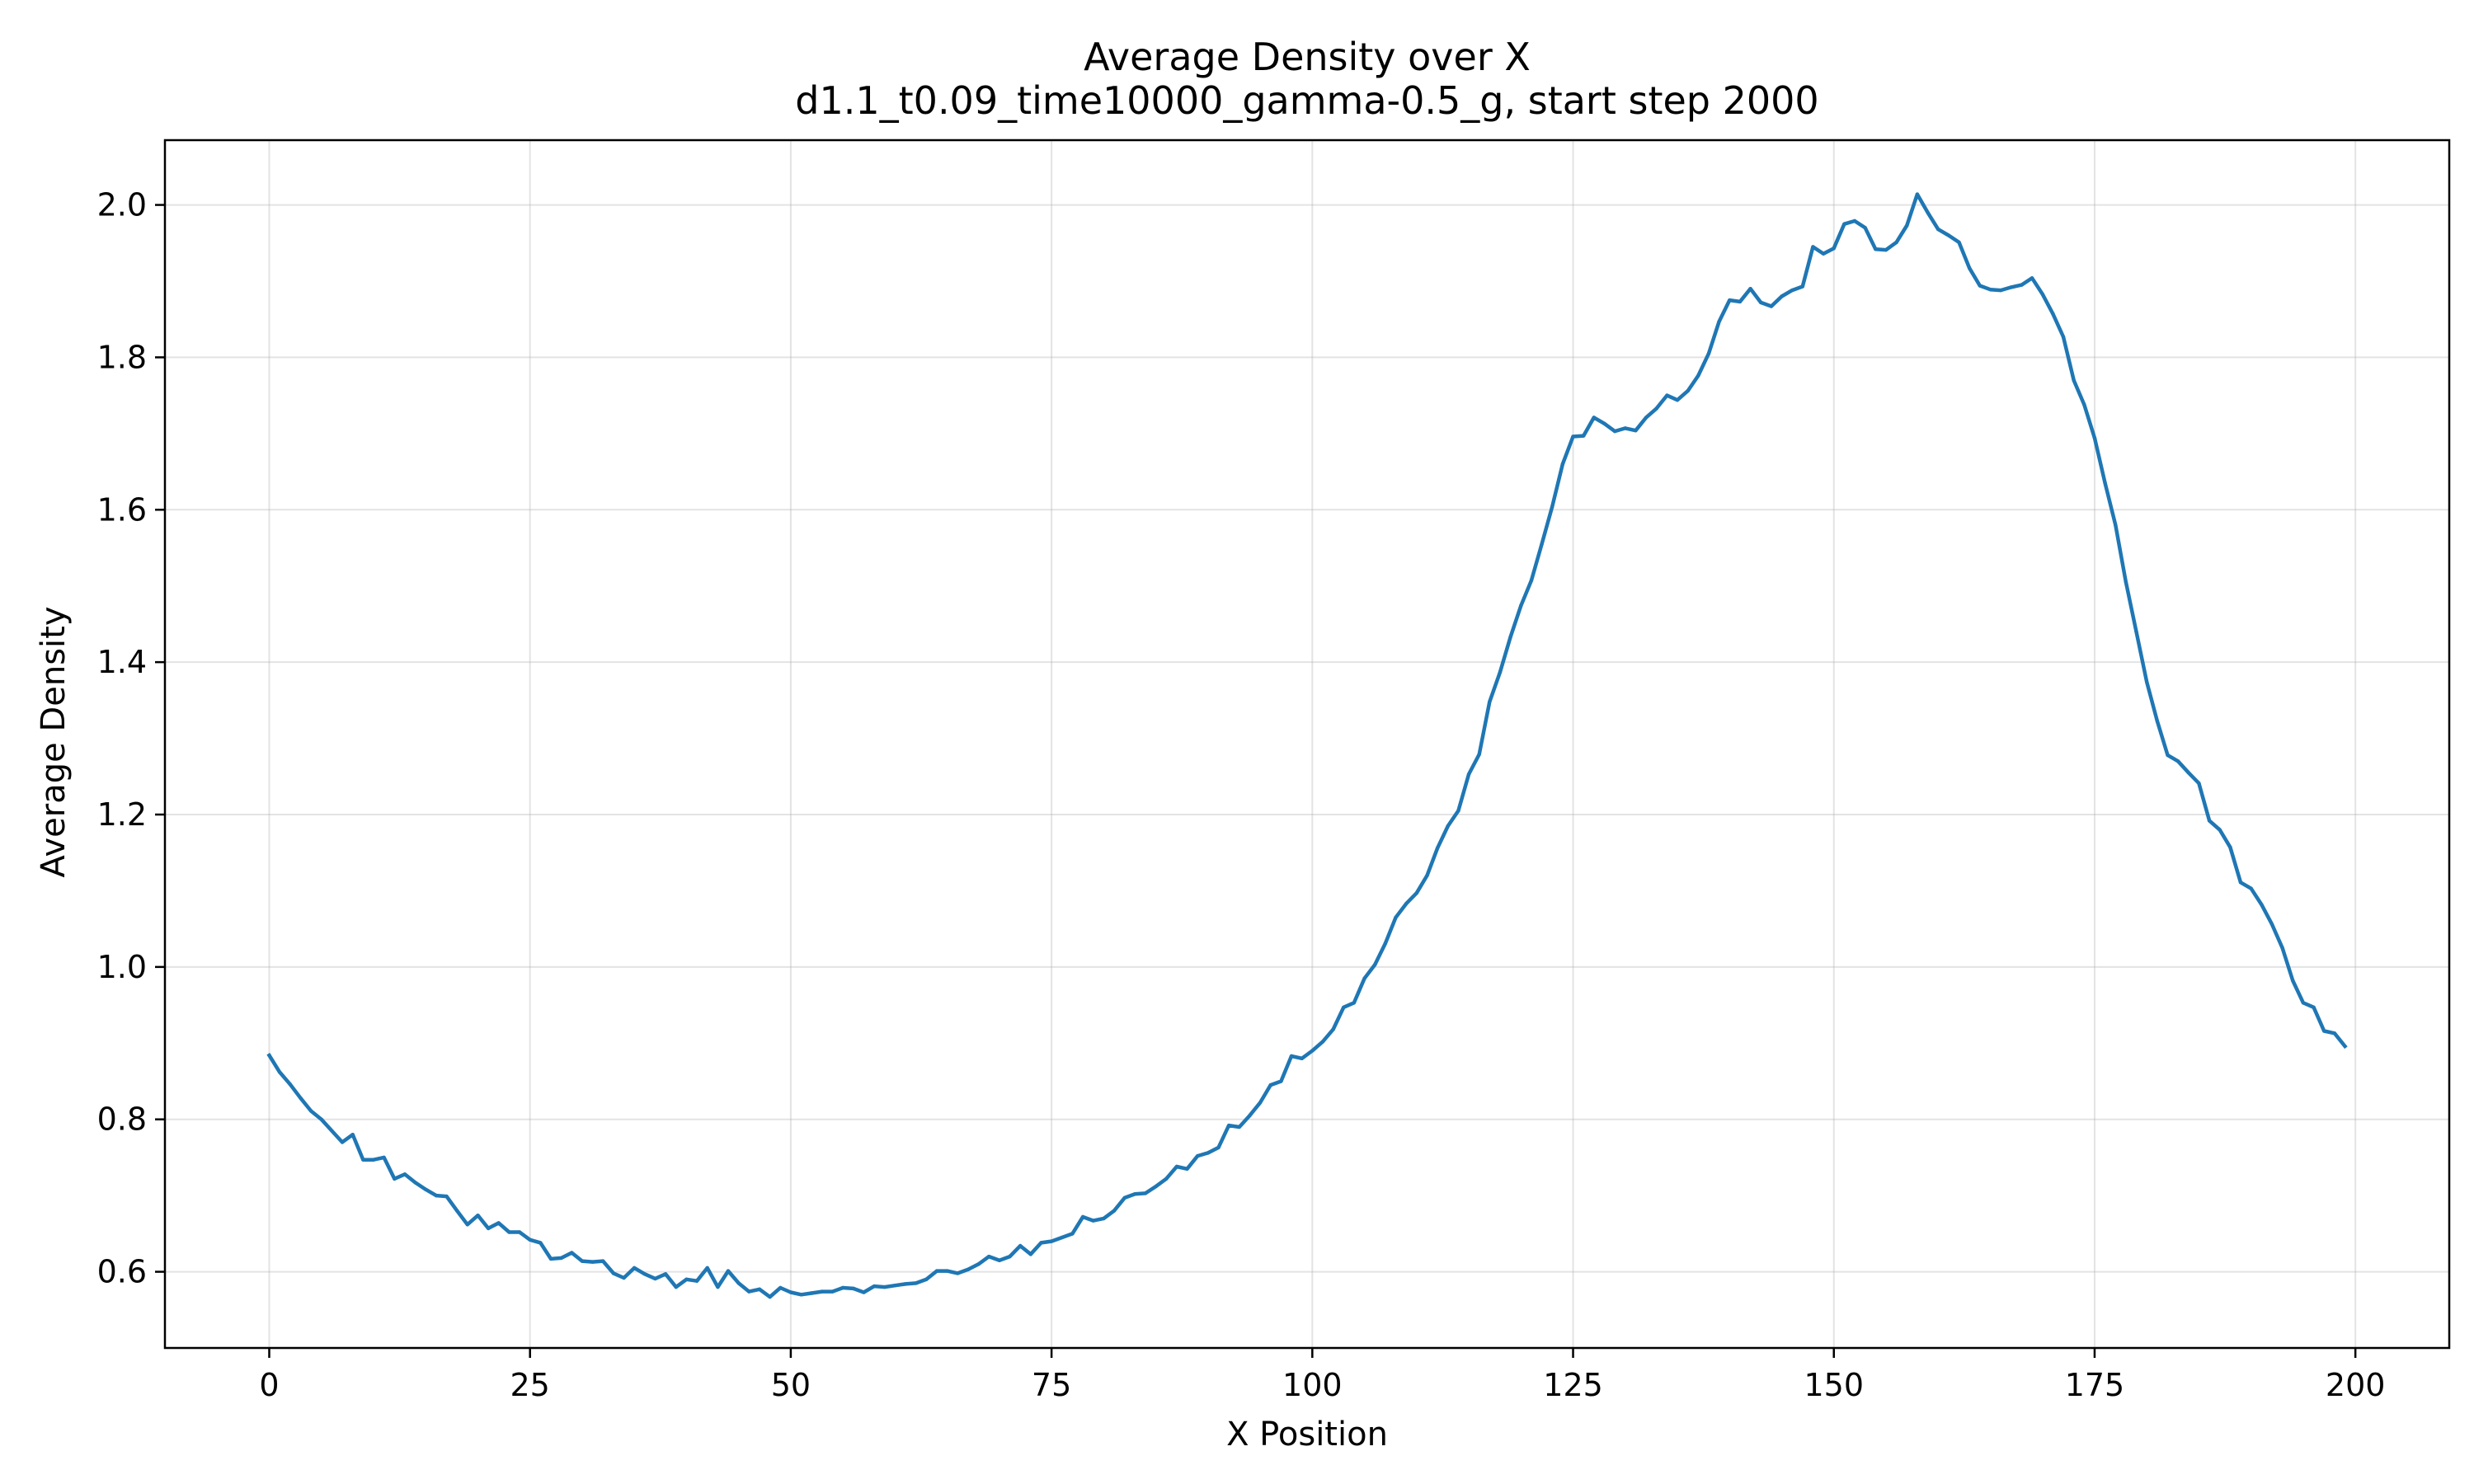 This screenshot has width=2474, height=1484. I want to click on x-tick-label: 0, so click(269, 1385).